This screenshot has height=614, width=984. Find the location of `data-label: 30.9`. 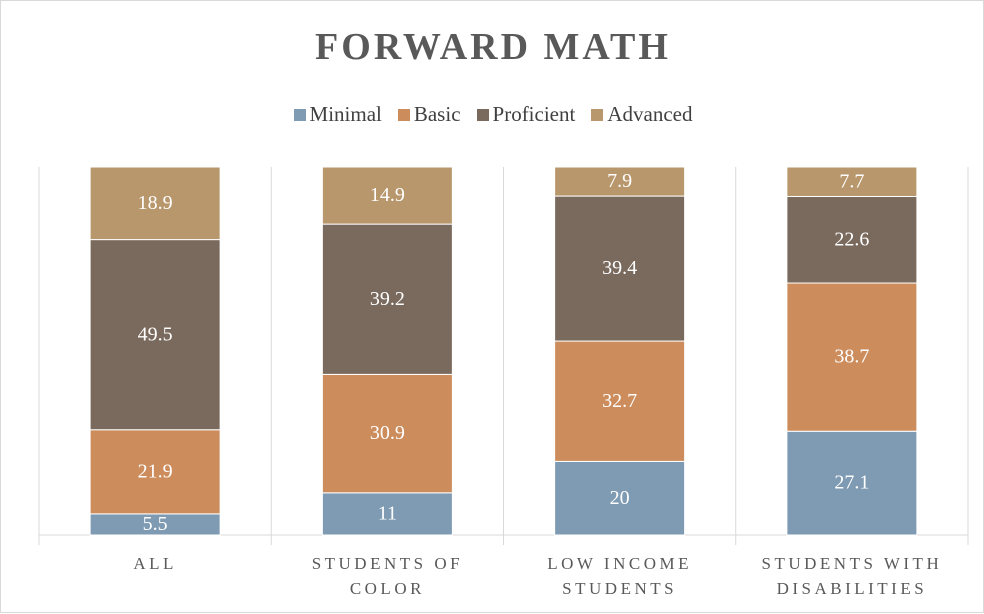

data-label: 30.9 is located at coordinates (387, 433).